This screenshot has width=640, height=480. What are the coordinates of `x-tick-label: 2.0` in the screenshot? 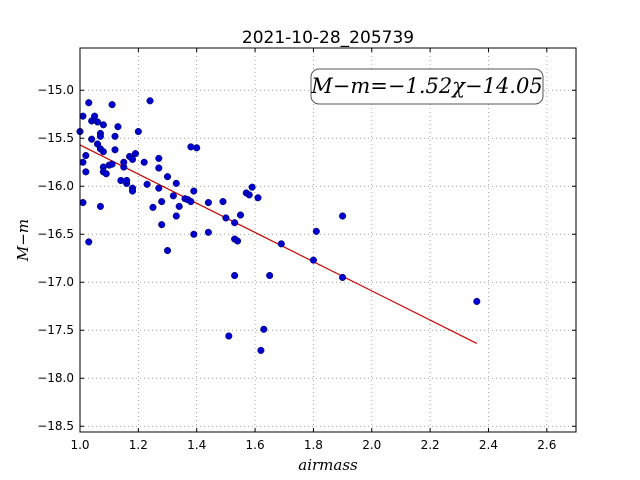 It's located at (371, 445).